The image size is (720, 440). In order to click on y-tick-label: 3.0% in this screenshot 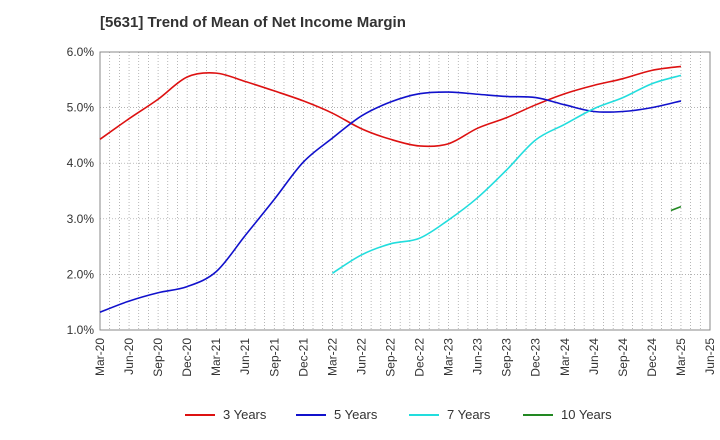, I will do `click(81, 219)`.